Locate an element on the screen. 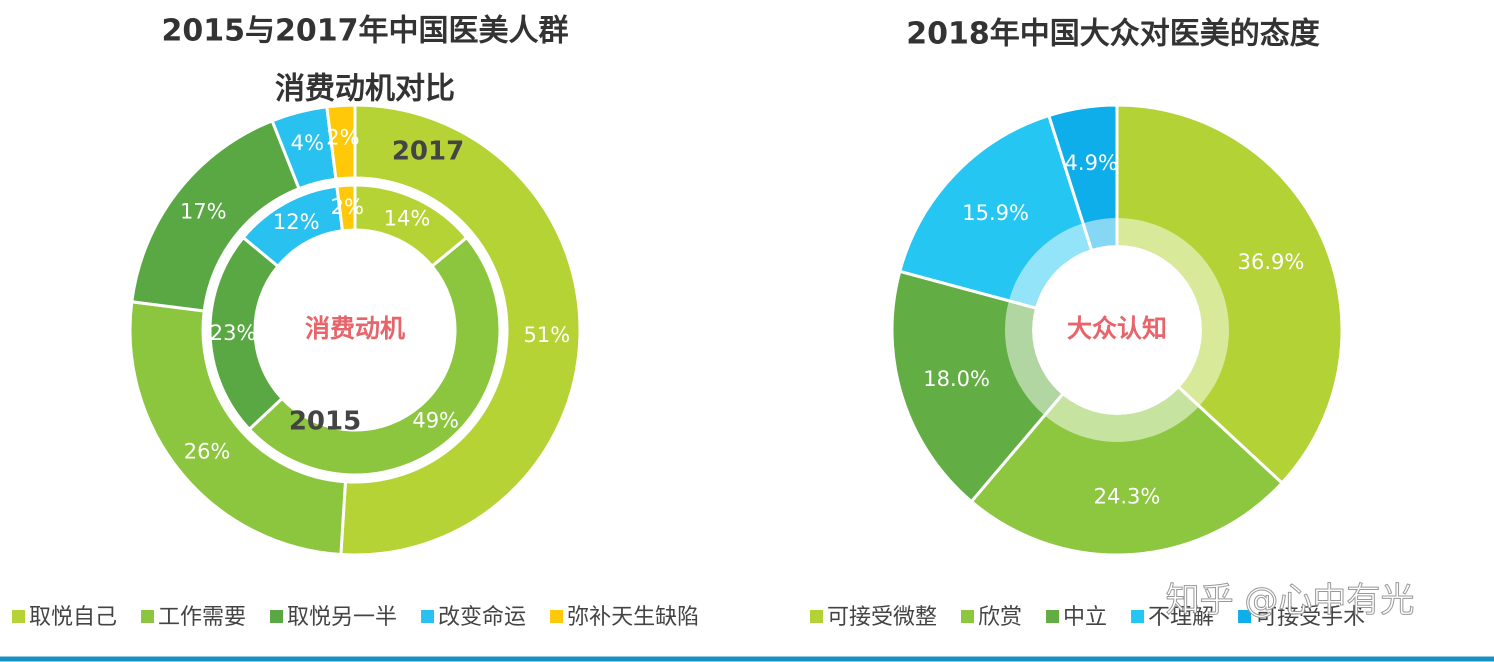 This screenshot has width=1494, height=662. value-label: 12% is located at coordinates (296, 222).